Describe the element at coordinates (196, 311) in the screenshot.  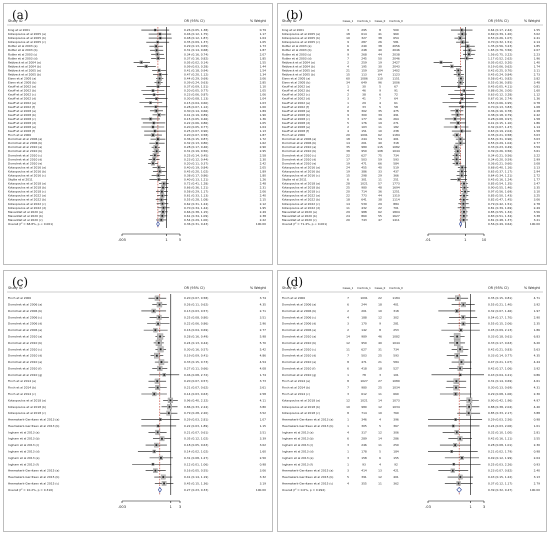
I see `study-or-ci: 0.13 (0.03, 0.57)` at that location.